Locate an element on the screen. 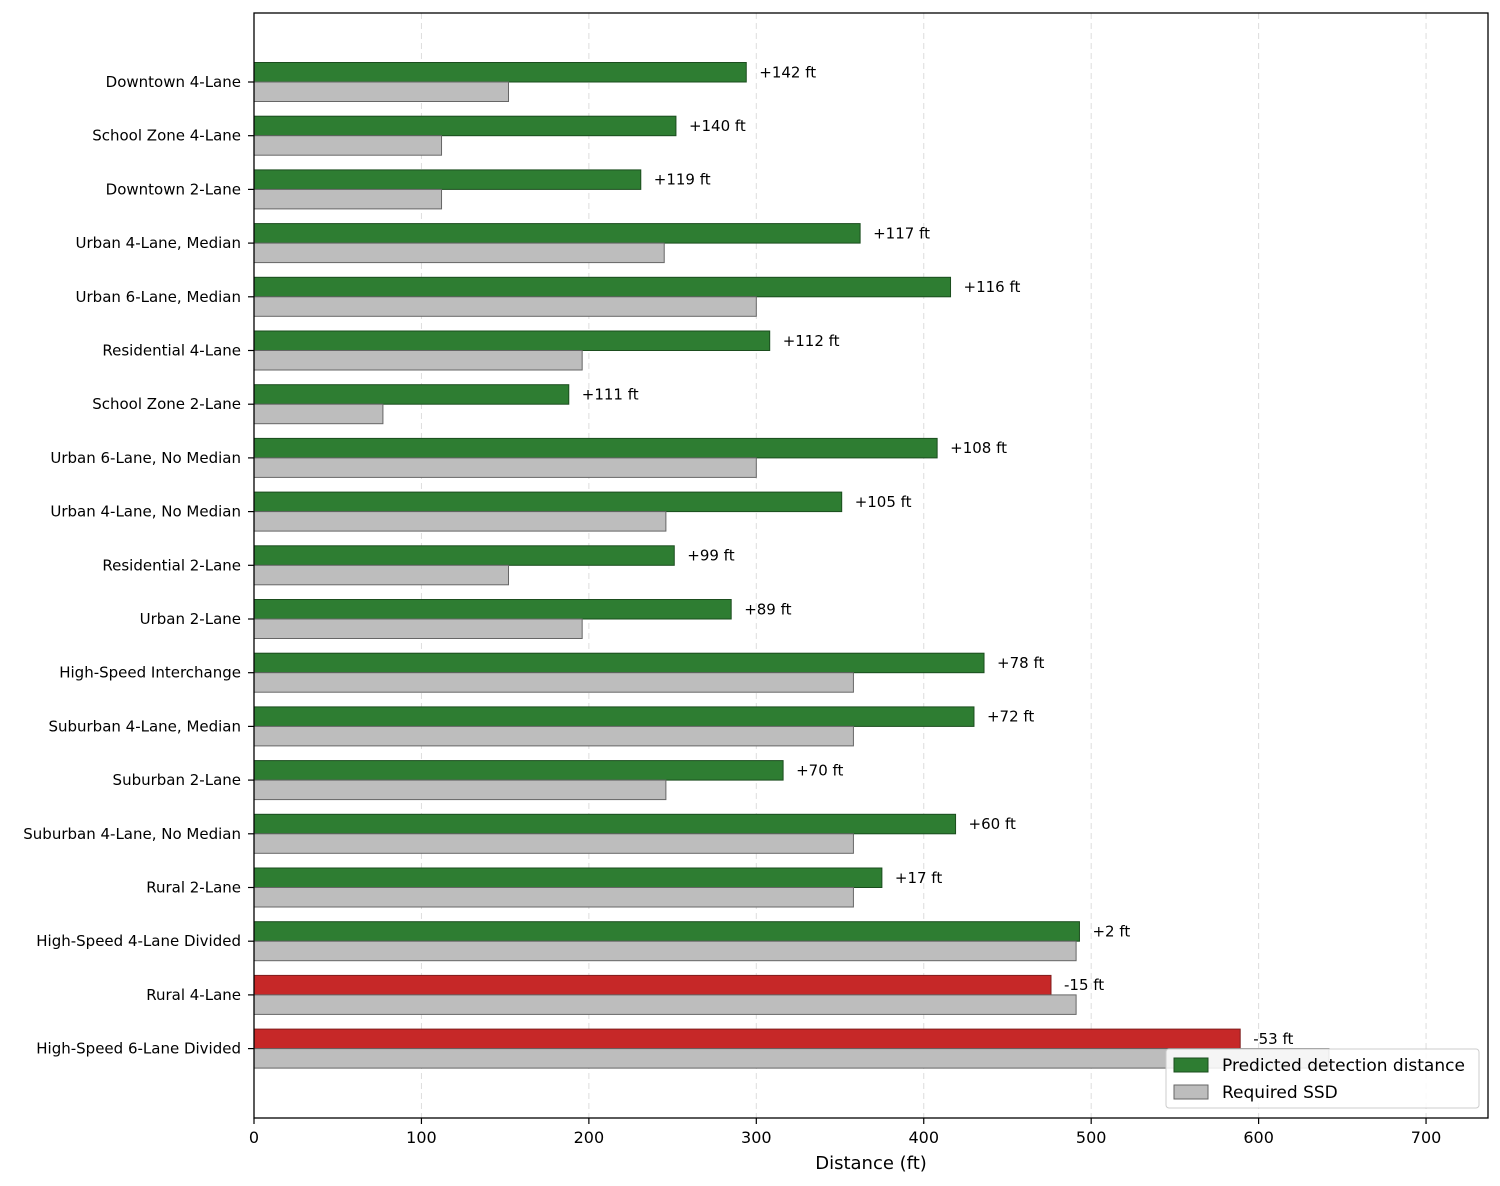 Image resolution: width=1500 pixels, height=1186 pixels. diff-label: +70 ft is located at coordinates (819, 770).